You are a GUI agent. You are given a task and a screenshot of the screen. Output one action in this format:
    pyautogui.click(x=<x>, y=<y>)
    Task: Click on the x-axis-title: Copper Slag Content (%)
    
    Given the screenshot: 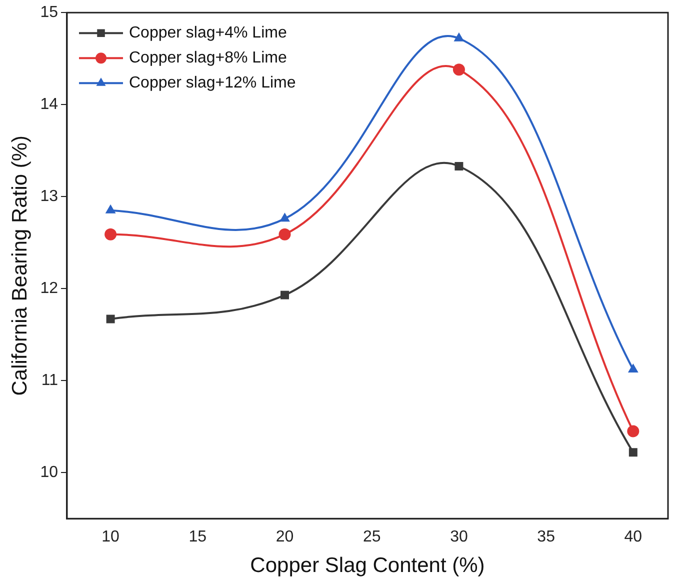 What is the action you would take?
    pyautogui.click(x=367, y=566)
    